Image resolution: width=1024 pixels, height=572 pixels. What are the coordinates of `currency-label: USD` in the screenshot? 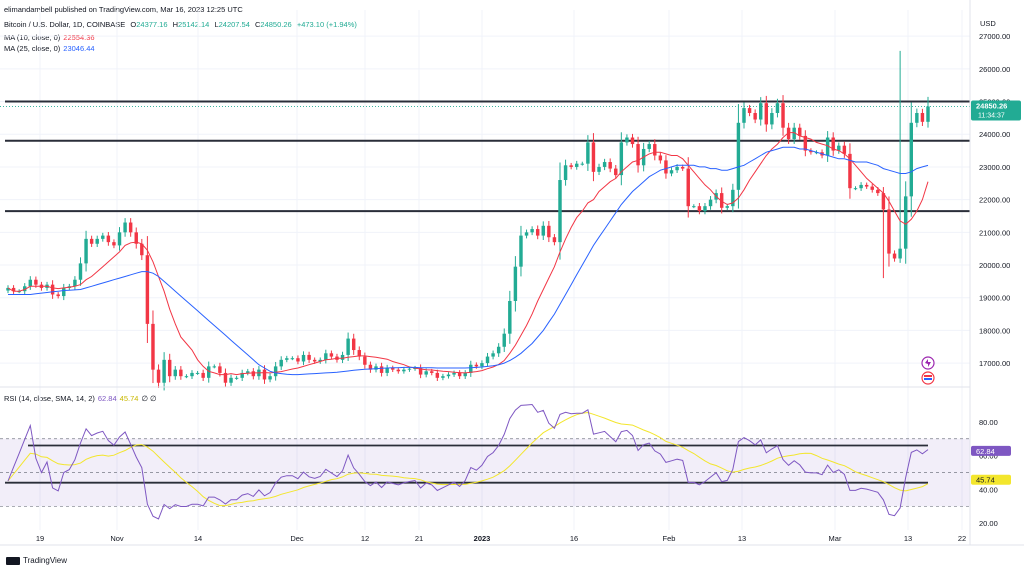 It's located at (988, 23).